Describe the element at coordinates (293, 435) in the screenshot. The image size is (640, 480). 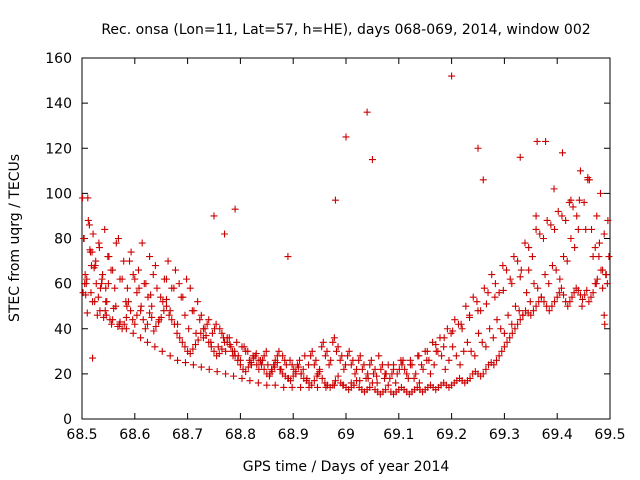
I see `x-tick-label: 68.9` at that location.